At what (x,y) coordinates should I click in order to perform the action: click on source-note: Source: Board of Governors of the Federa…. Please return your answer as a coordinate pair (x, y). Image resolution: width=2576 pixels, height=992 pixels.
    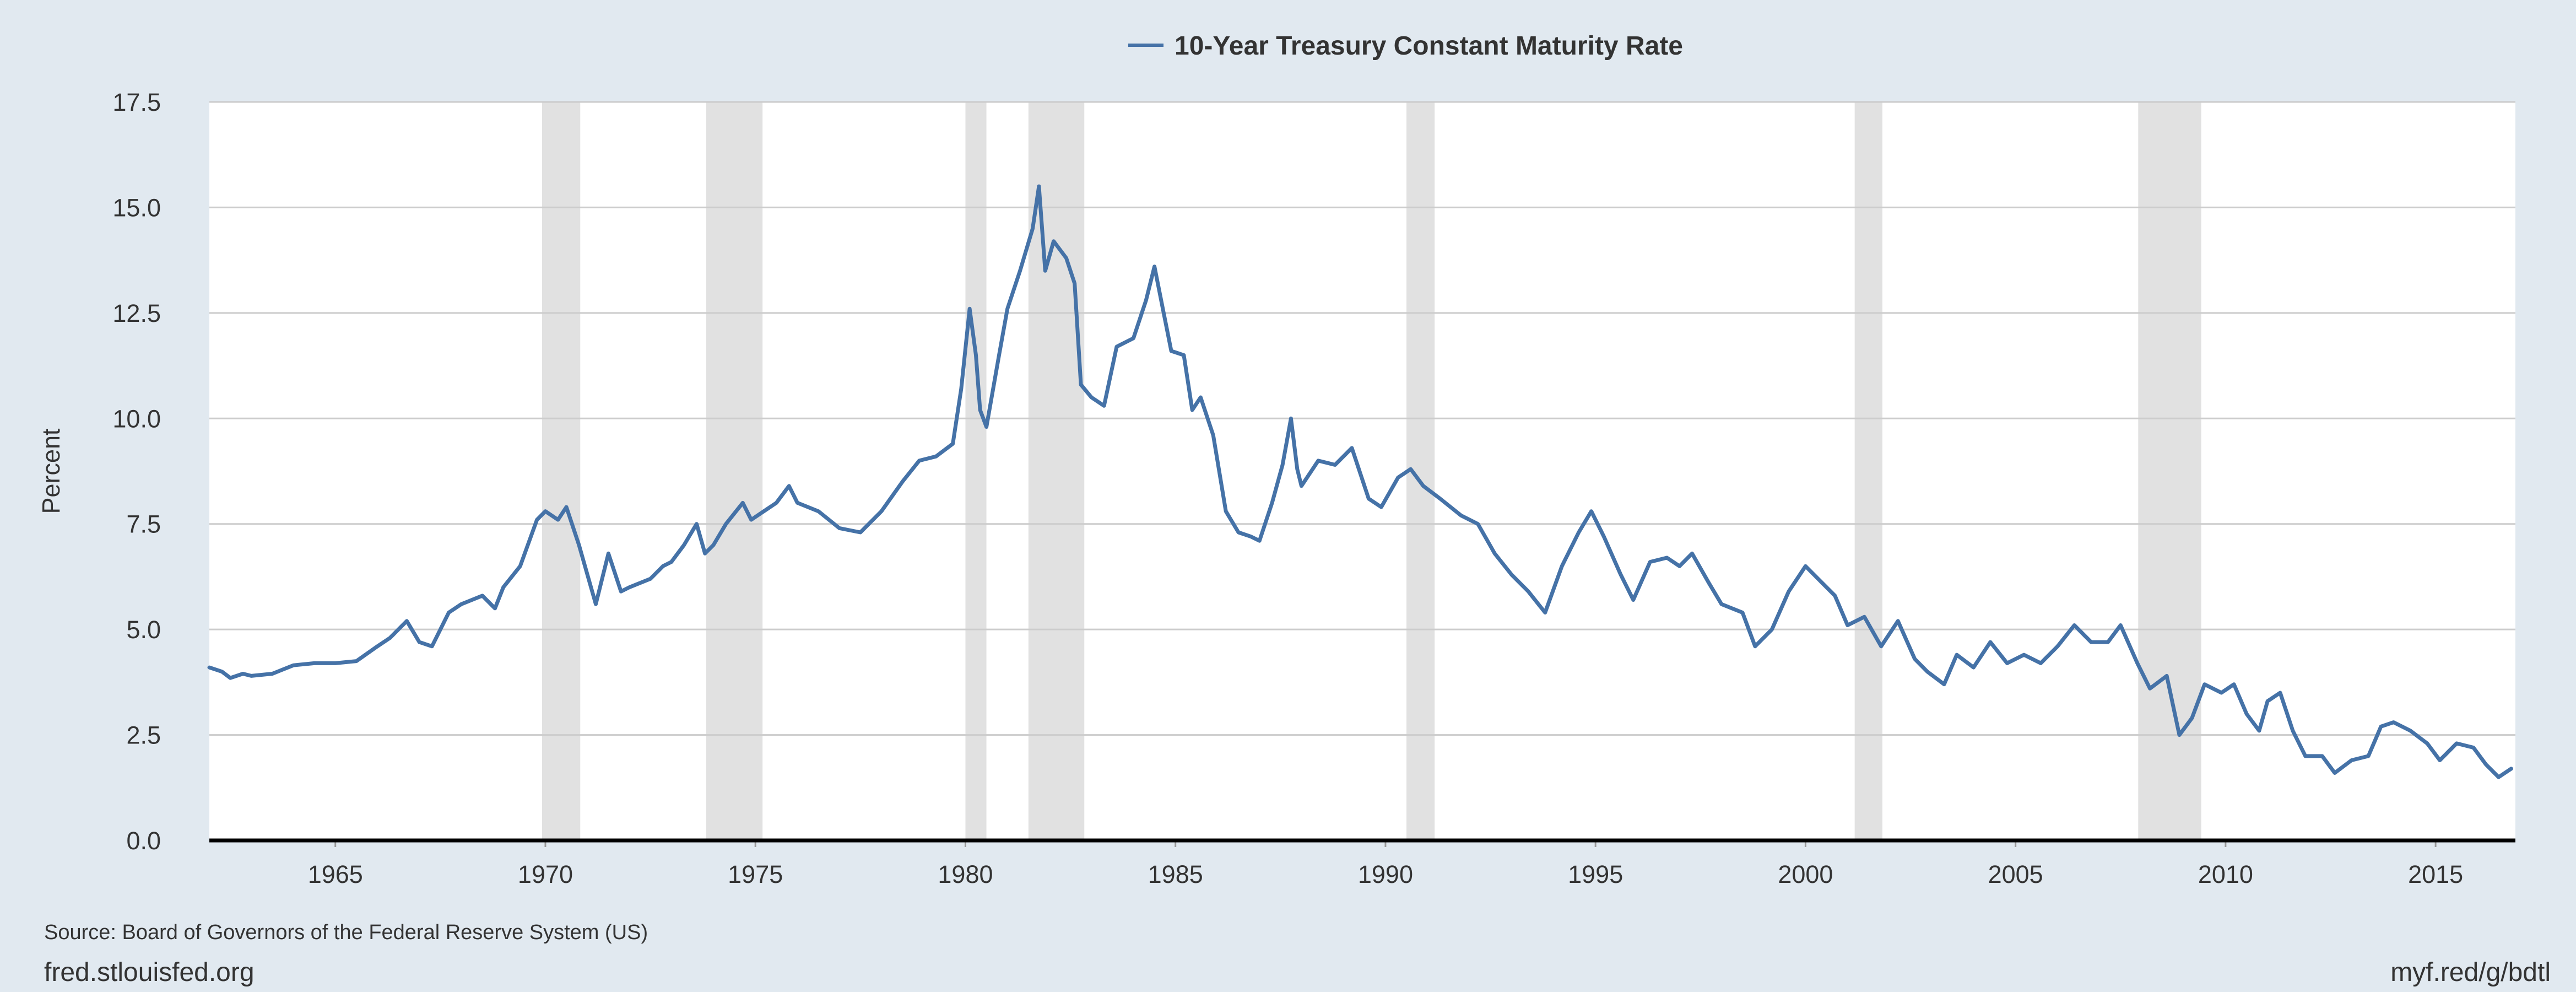
    Looking at the image, I should click on (346, 932).